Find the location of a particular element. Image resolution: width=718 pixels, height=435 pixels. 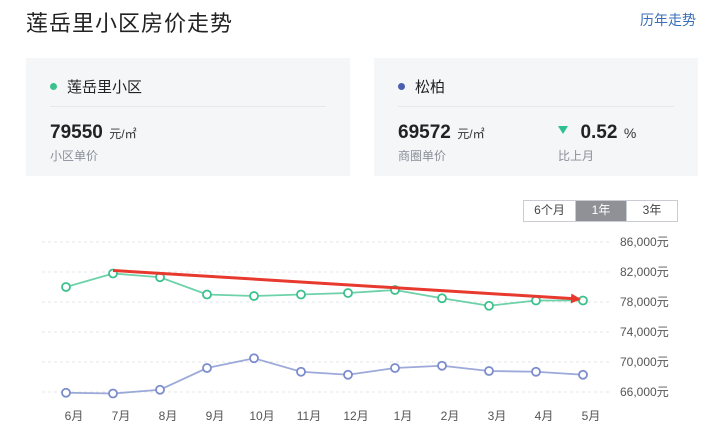

x-tick-label: 2月 is located at coordinates (450, 416).